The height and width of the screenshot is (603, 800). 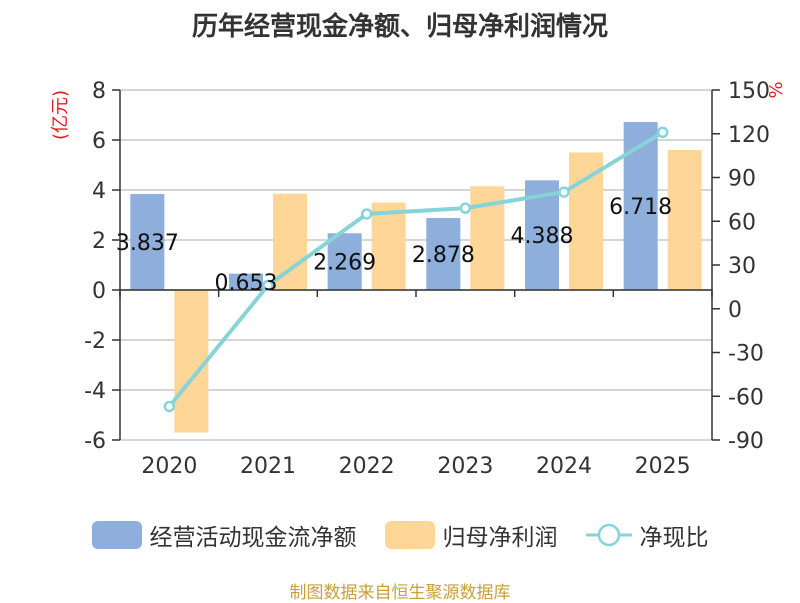 What do you see at coordinates (366, 214) in the screenshot?
I see `ratio-point-2022` at bounding box center [366, 214].